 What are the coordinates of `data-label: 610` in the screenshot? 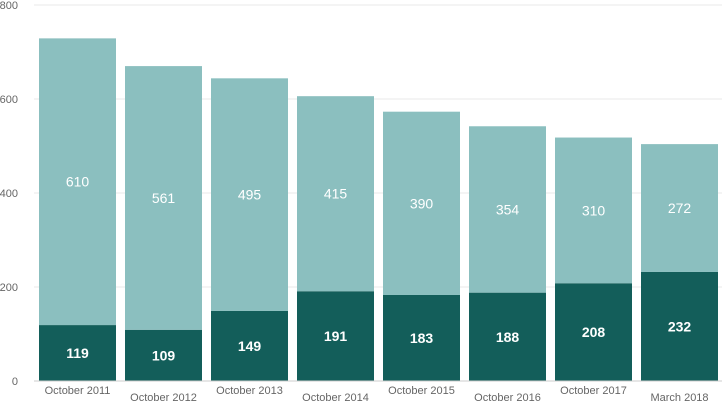 It's located at (78, 182).